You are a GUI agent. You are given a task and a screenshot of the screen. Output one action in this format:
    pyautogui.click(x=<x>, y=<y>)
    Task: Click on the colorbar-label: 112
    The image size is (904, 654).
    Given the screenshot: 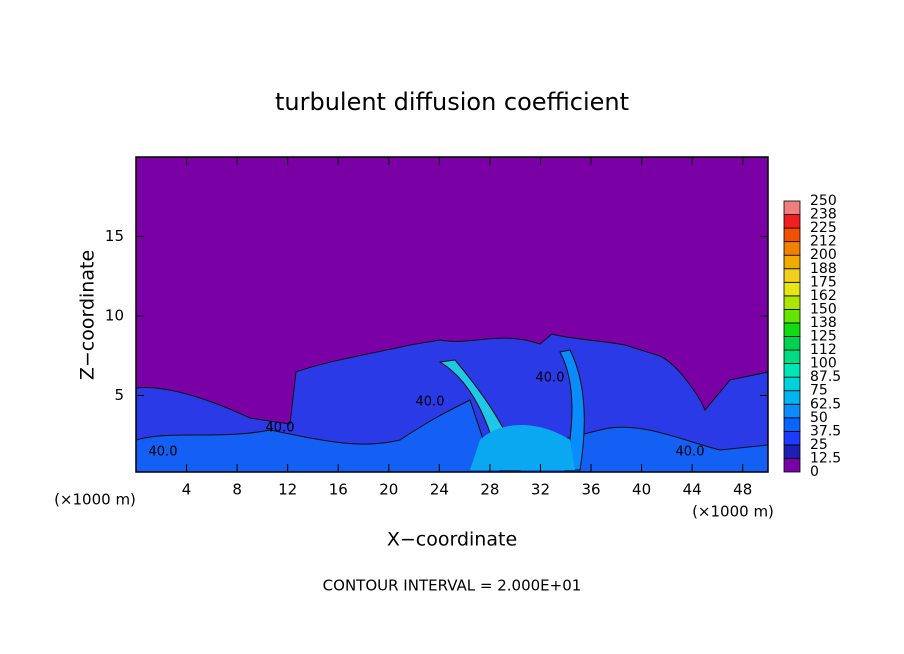 What is the action you would take?
    pyautogui.click(x=823, y=350)
    